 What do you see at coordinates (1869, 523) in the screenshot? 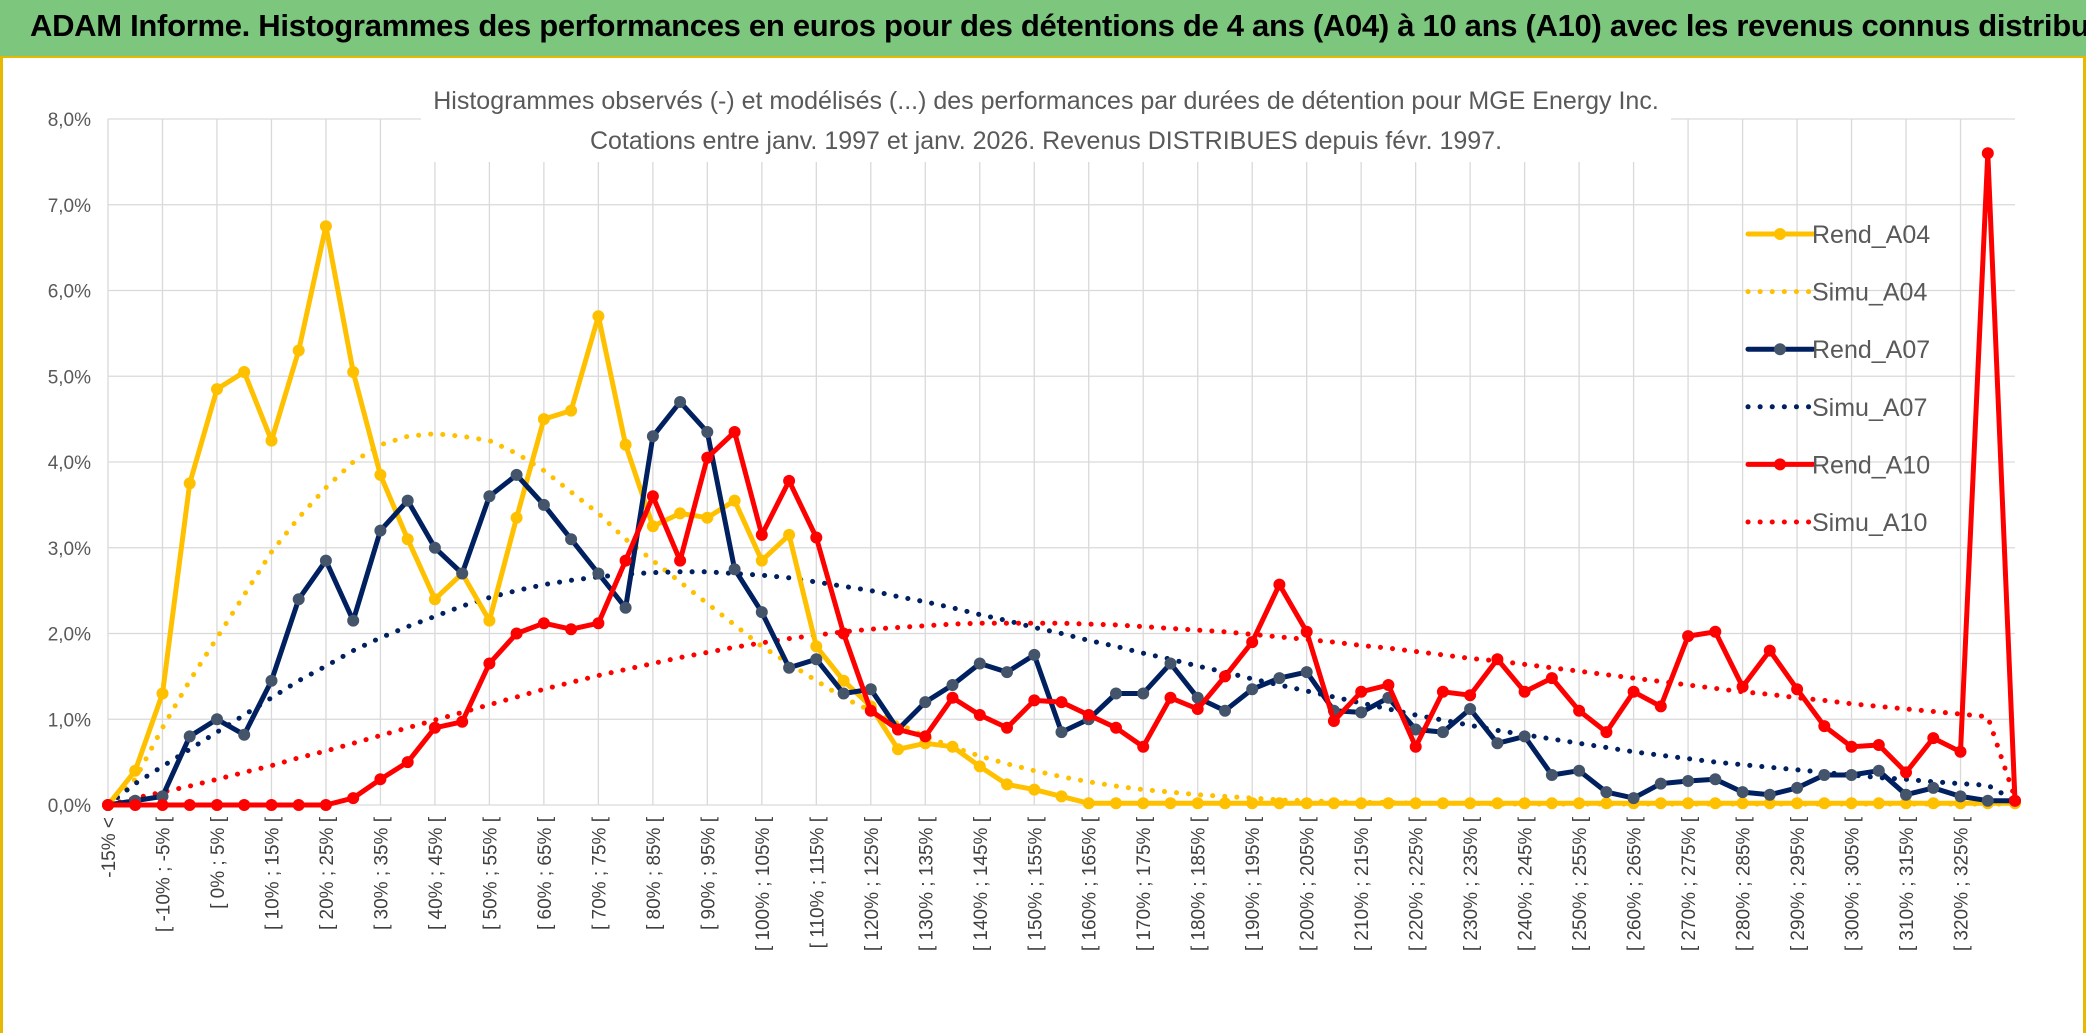
I see `legend-label: Simu_A10` at bounding box center [1869, 523].